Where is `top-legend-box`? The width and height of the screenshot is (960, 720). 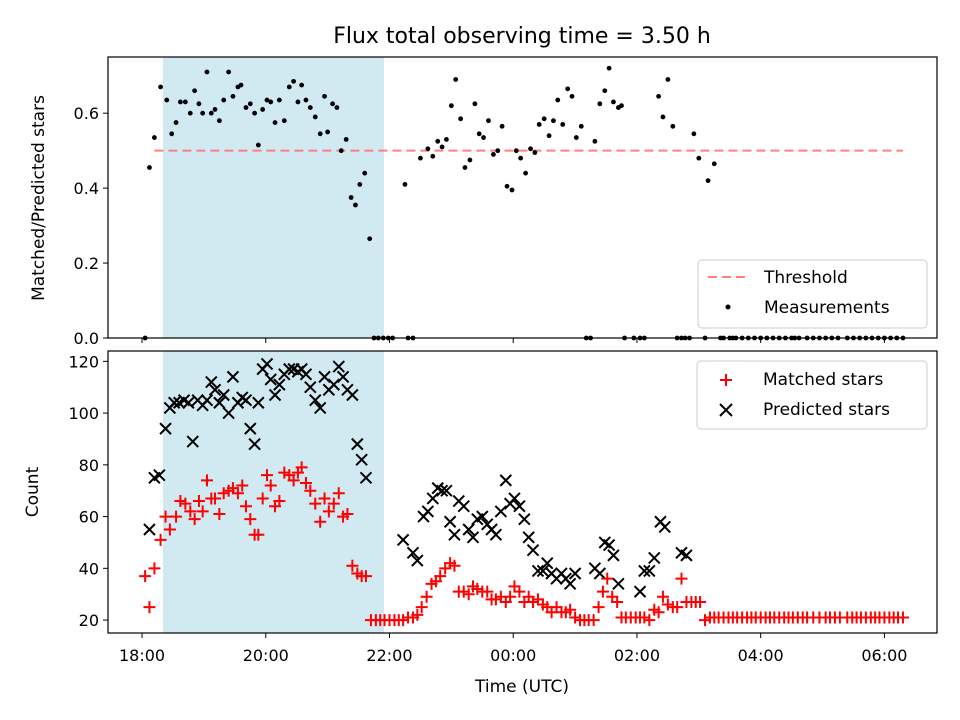
top-legend-box is located at coordinates (812, 294).